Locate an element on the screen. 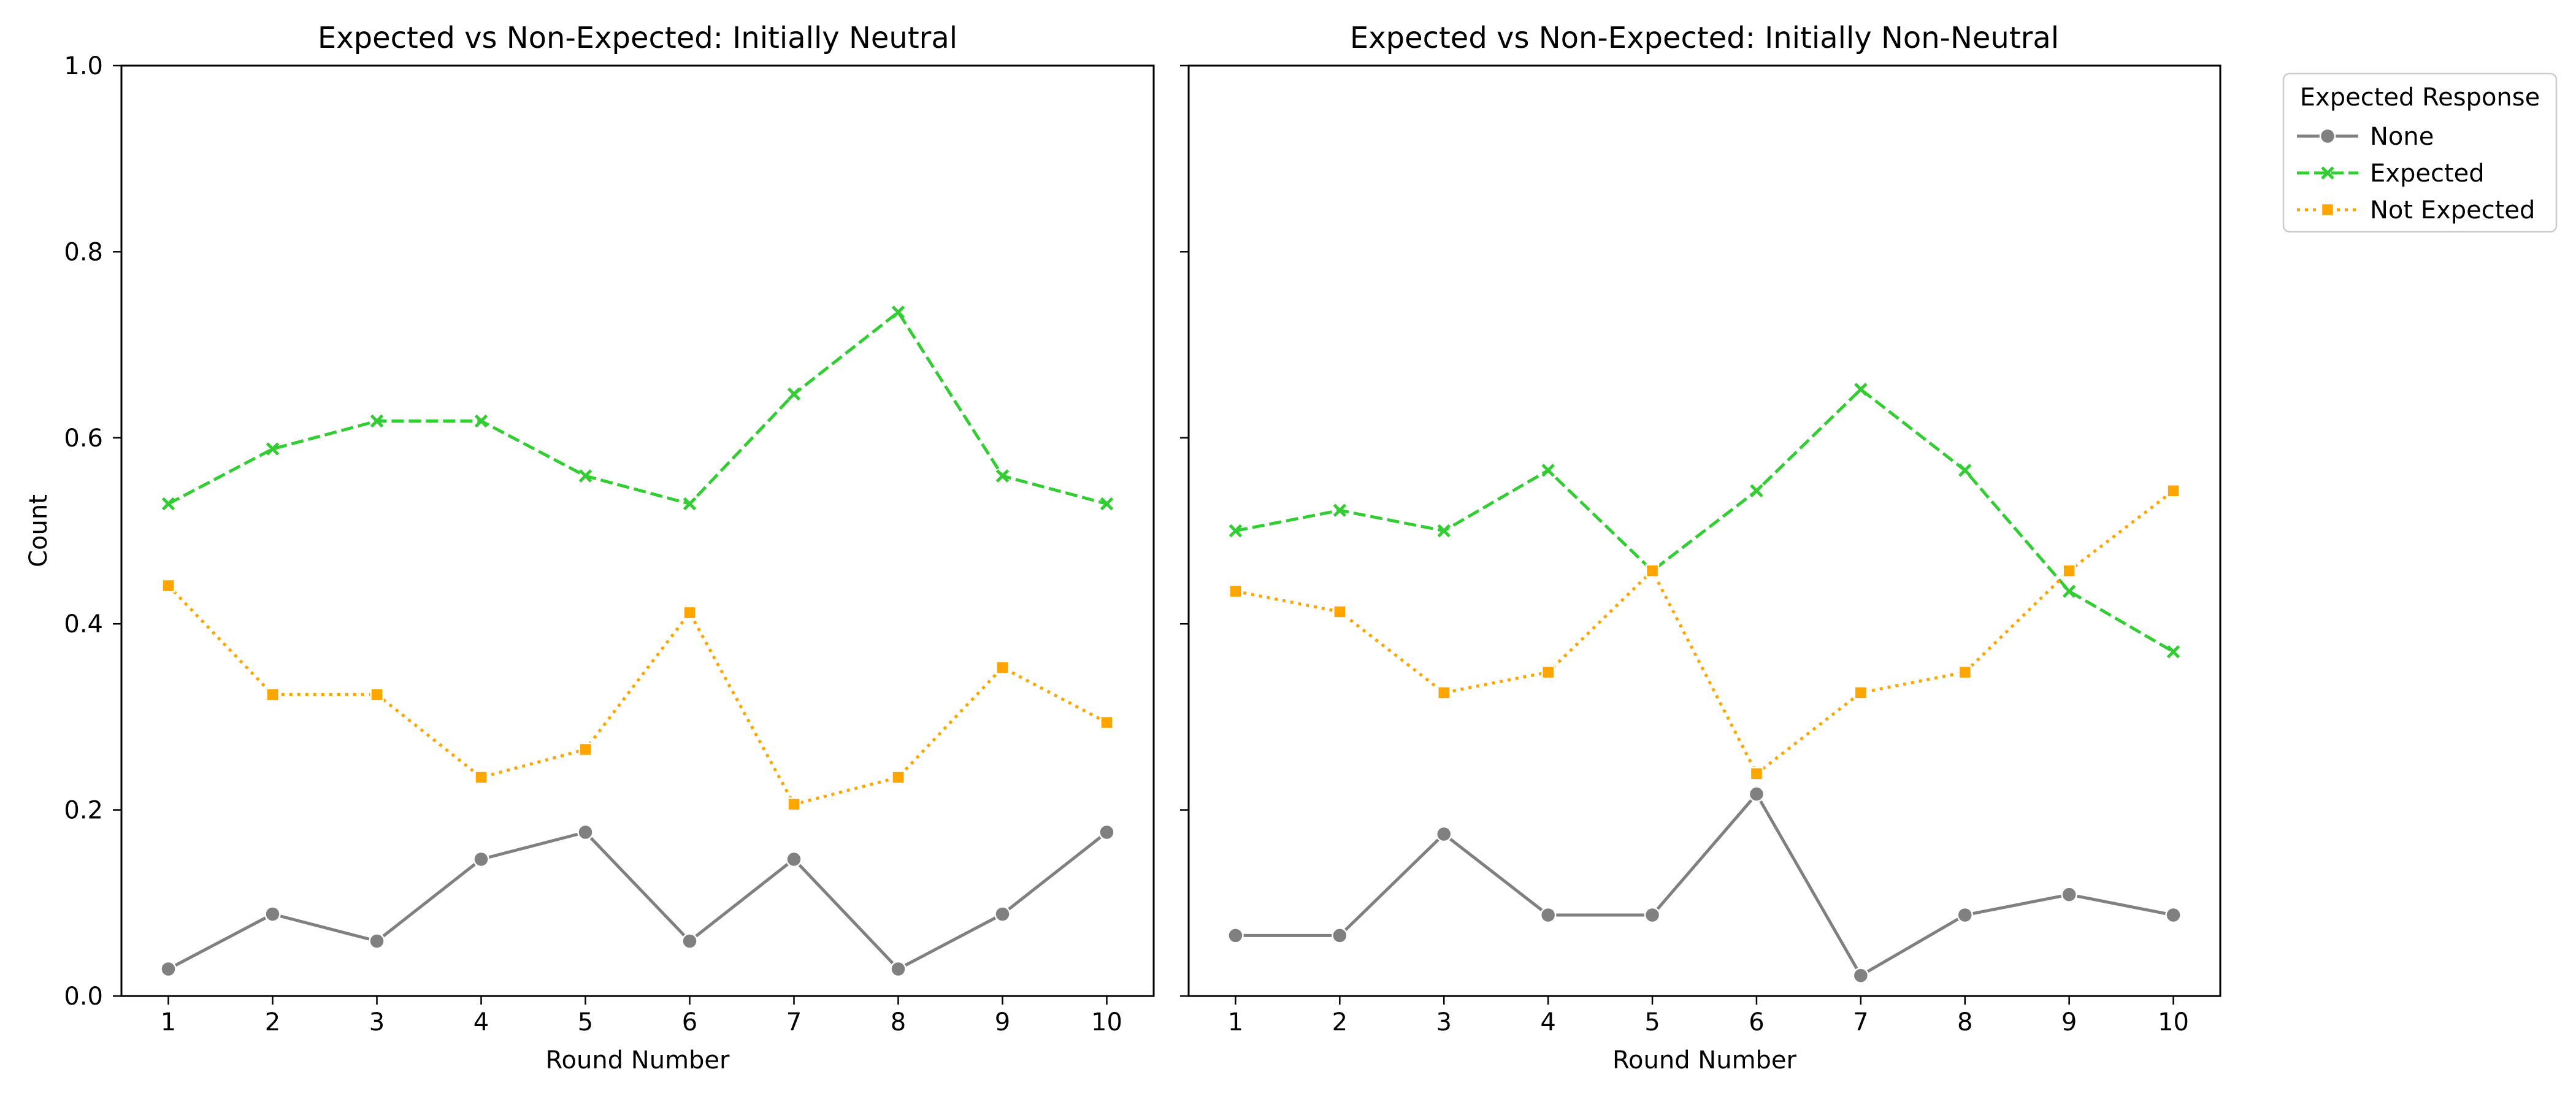 The height and width of the screenshot is (1107, 2576). panel-2-x-tick-label: 4 is located at coordinates (1547, 1022).